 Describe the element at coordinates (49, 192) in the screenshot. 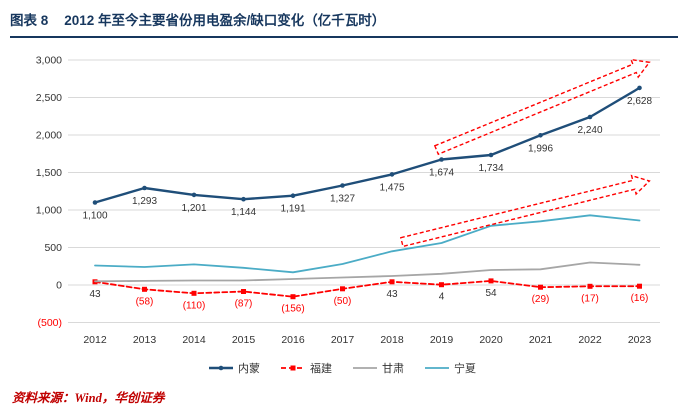

I see `y-axis-tick-labels: 3,000 2,500 2,000 1,500 1,000 500 0 (500)` at that location.